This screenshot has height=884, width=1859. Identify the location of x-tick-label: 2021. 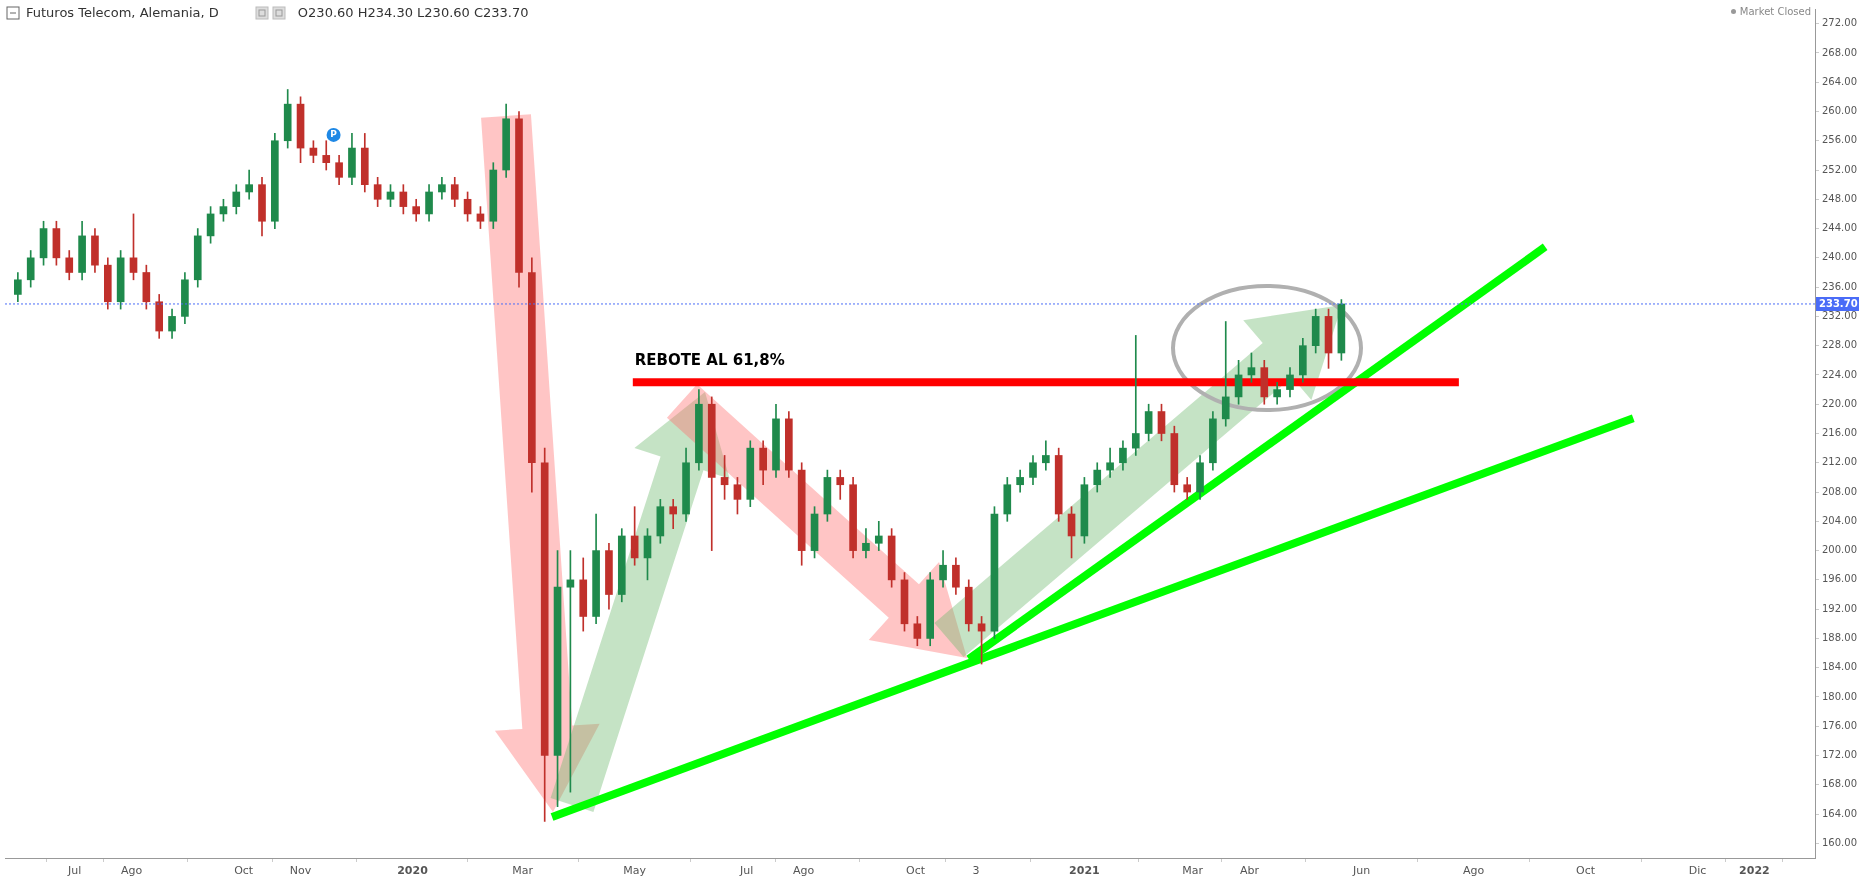
(1084, 871).